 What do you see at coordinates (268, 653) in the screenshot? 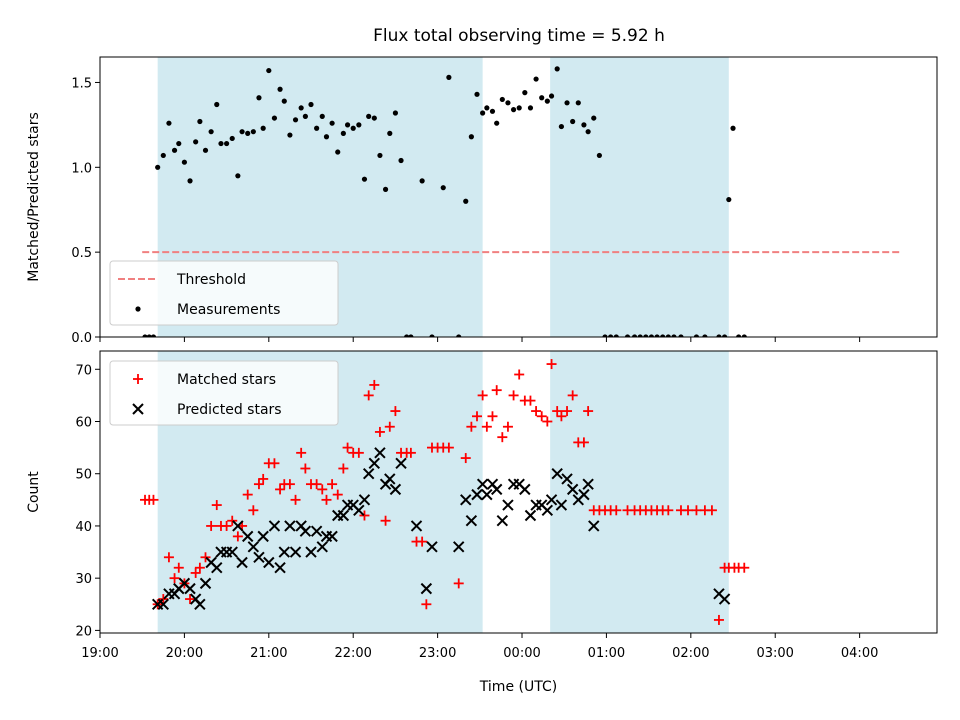
I see `x-tick-label: 21:00` at bounding box center [268, 653].